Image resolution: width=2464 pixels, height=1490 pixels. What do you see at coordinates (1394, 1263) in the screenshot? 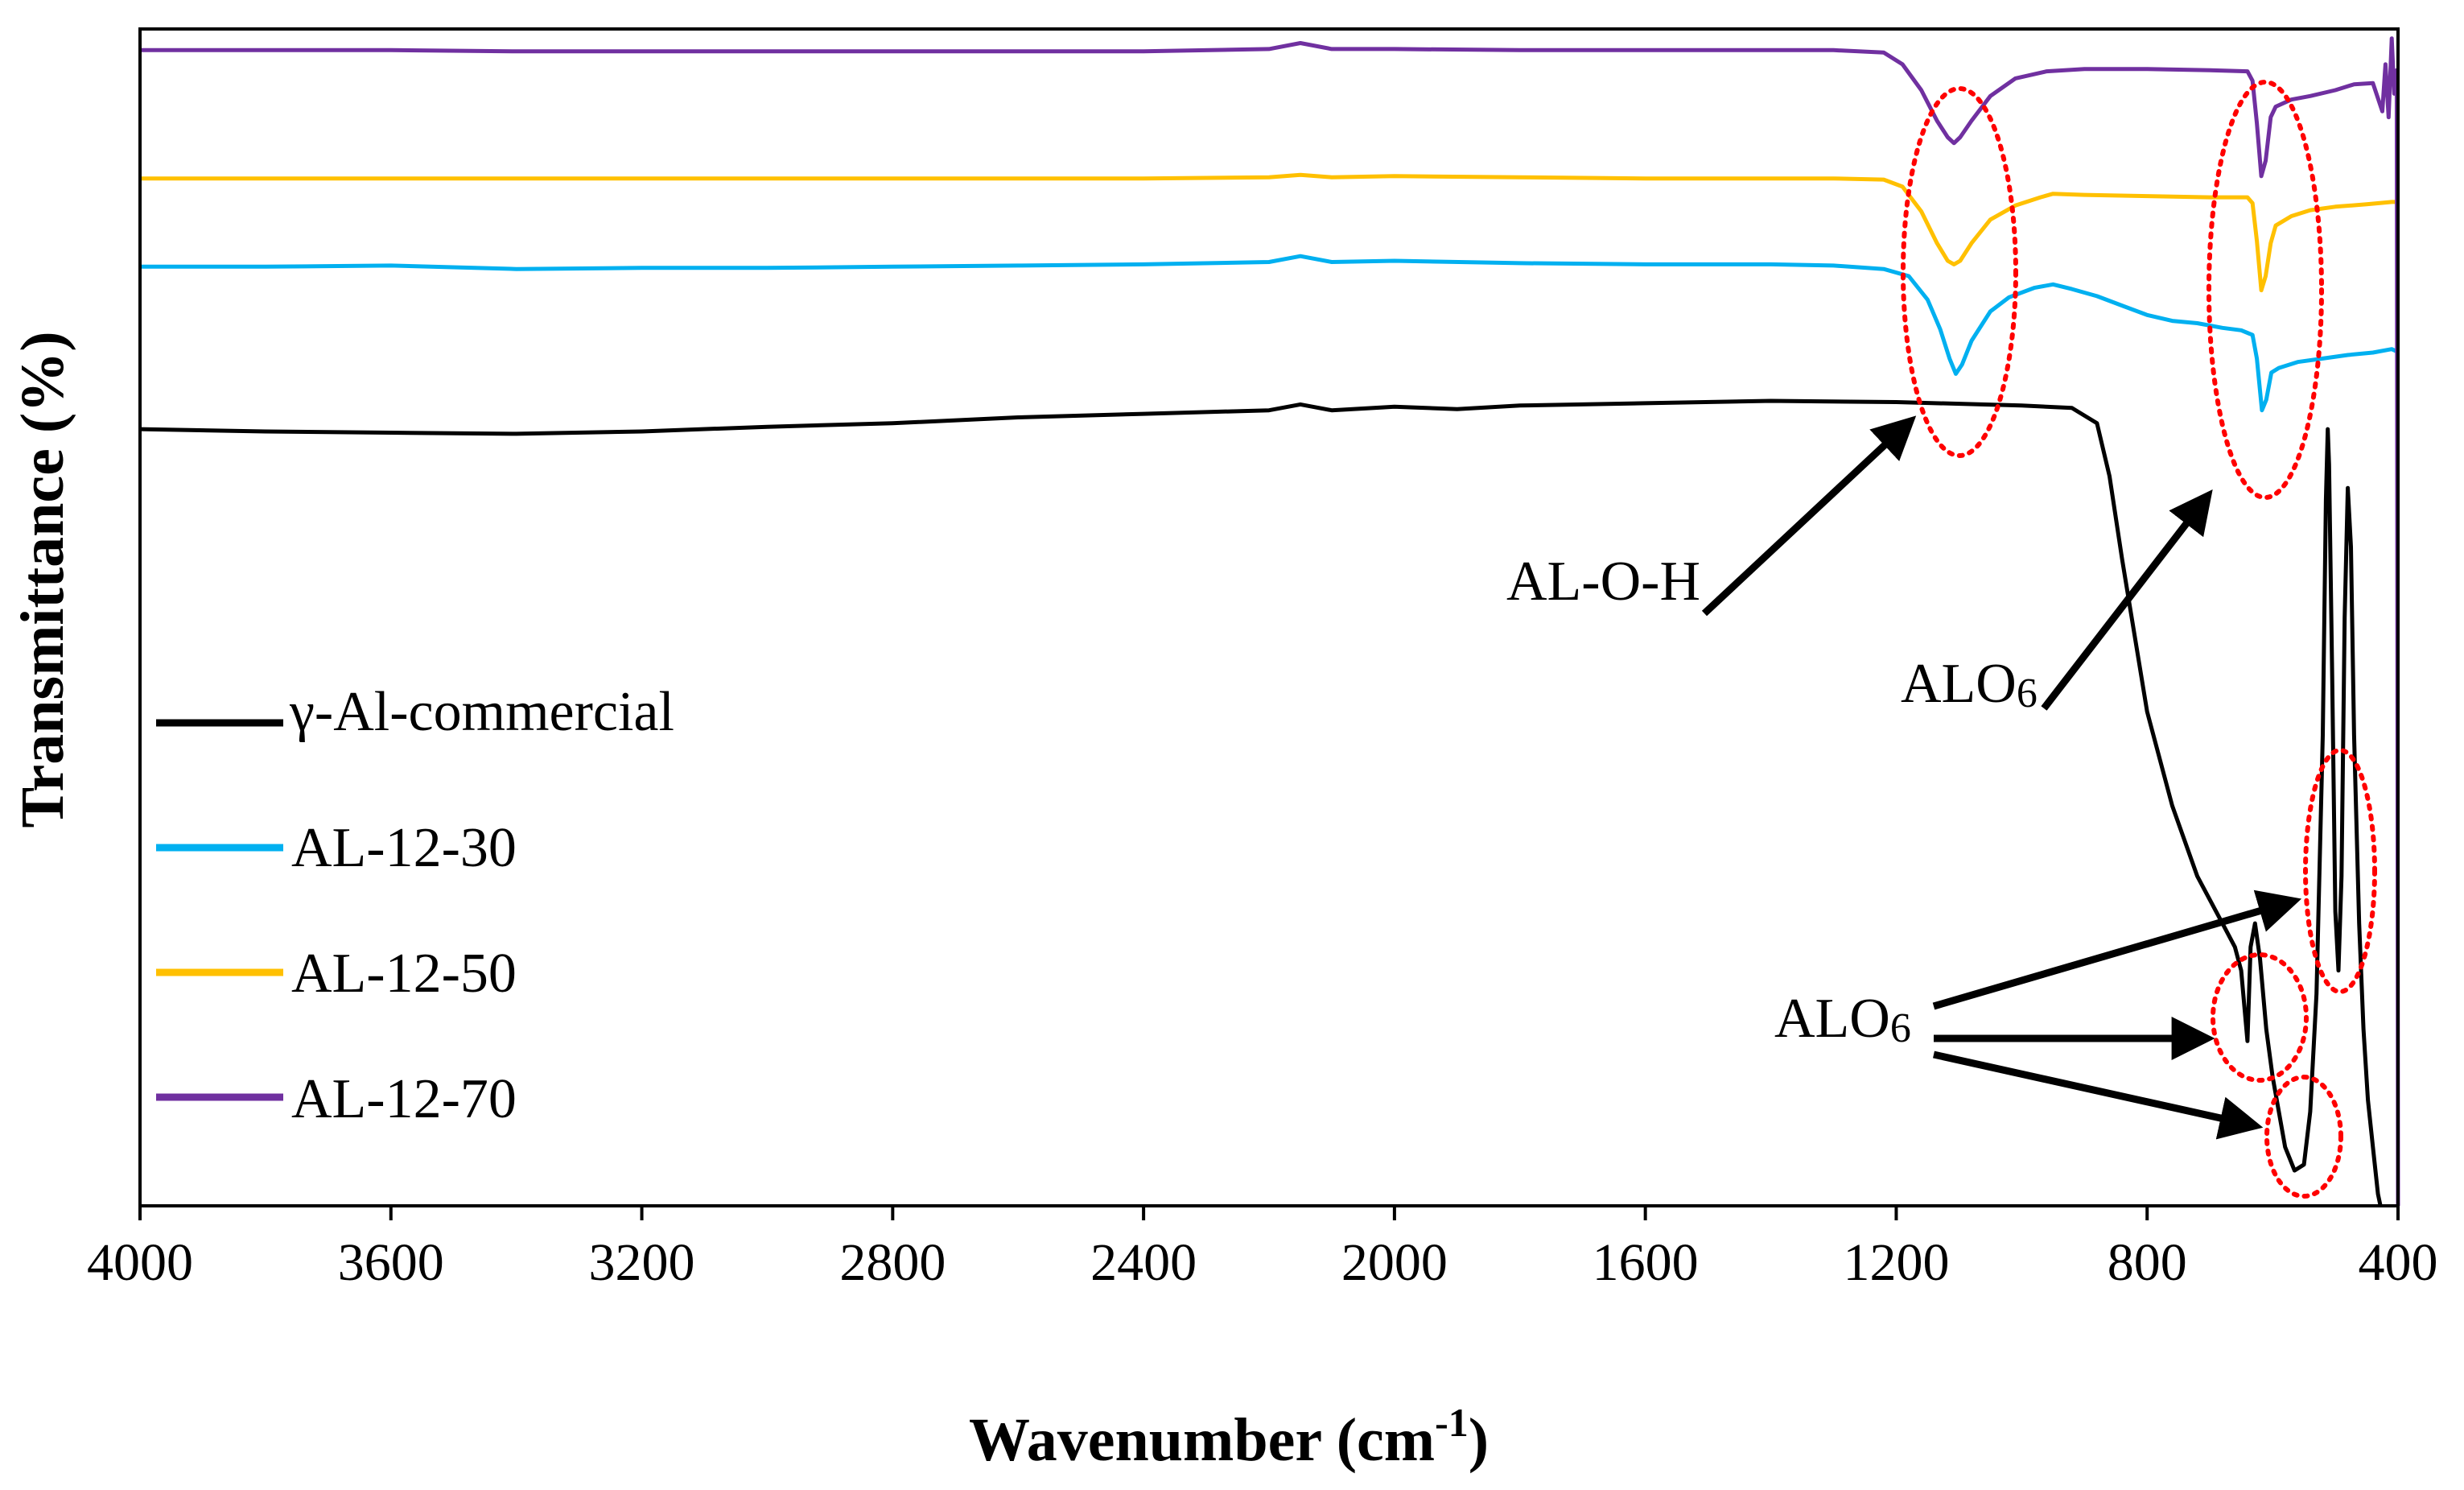
I see `x-tick-label-2000: 2000` at bounding box center [1394, 1263].